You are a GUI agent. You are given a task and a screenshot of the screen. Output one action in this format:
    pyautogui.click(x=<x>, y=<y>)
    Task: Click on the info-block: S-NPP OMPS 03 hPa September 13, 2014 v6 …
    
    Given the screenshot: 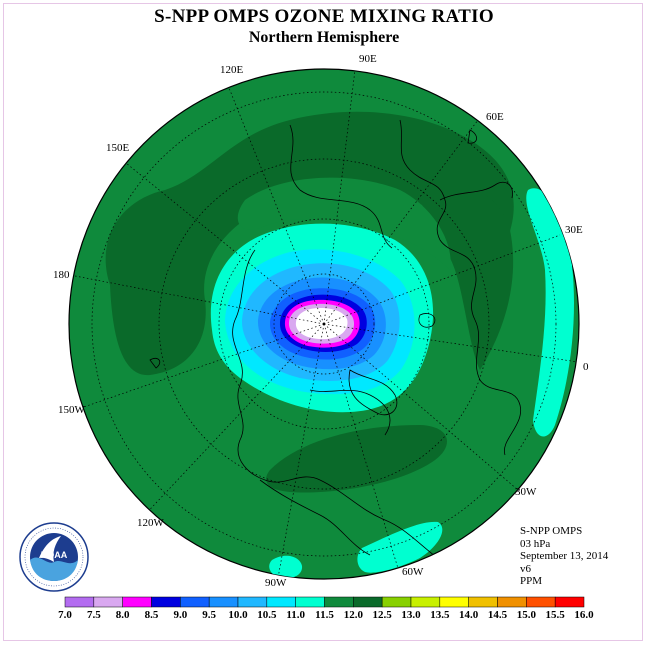 What is the action you would take?
    pyautogui.click(x=564, y=556)
    